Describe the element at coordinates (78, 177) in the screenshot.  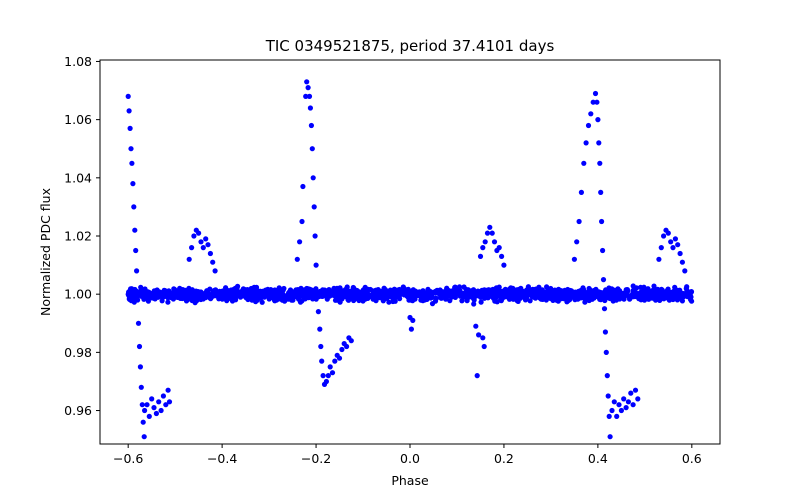
I see `y-tick-label: 1.04` at that location.